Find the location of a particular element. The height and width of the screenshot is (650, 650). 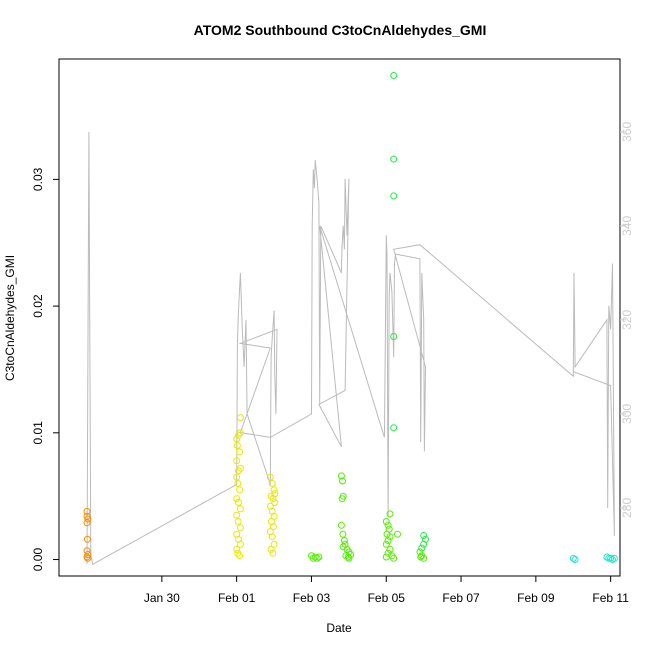

y2-tick-label: 360 is located at coordinates (627, 132).